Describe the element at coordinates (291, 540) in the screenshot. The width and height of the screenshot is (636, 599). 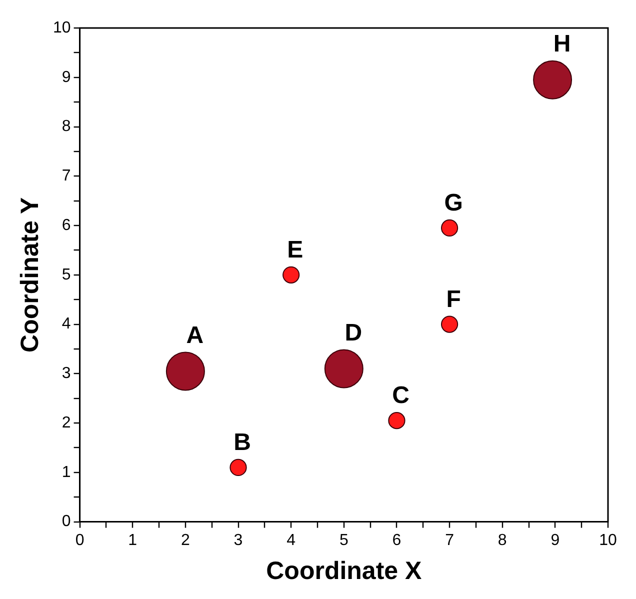
I see `x-tick-label: 4` at that location.